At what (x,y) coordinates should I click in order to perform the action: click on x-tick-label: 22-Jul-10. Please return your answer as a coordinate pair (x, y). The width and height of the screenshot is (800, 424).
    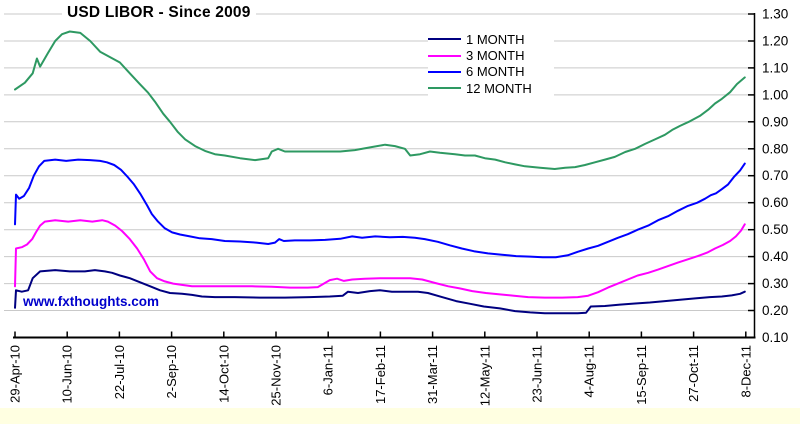
    Looking at the image, I should click on (119, 372).